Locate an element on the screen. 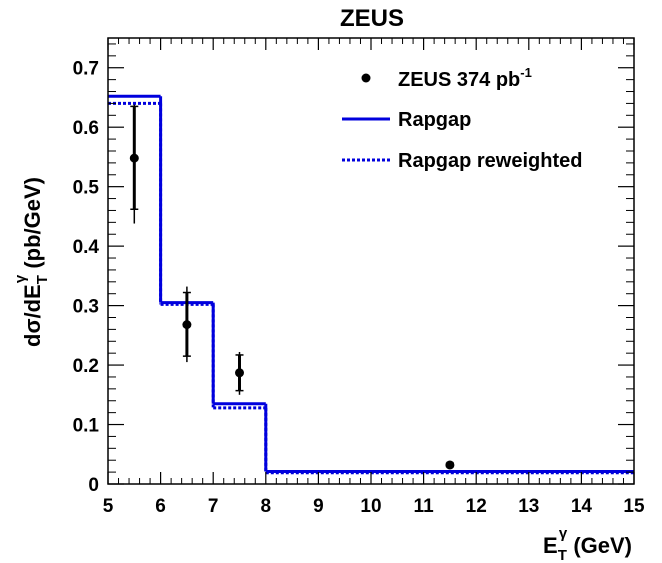 Image resolution: width=662 pixels, height=563 pixels. x-tick-label: 6 is located at coordinates (160, 506).